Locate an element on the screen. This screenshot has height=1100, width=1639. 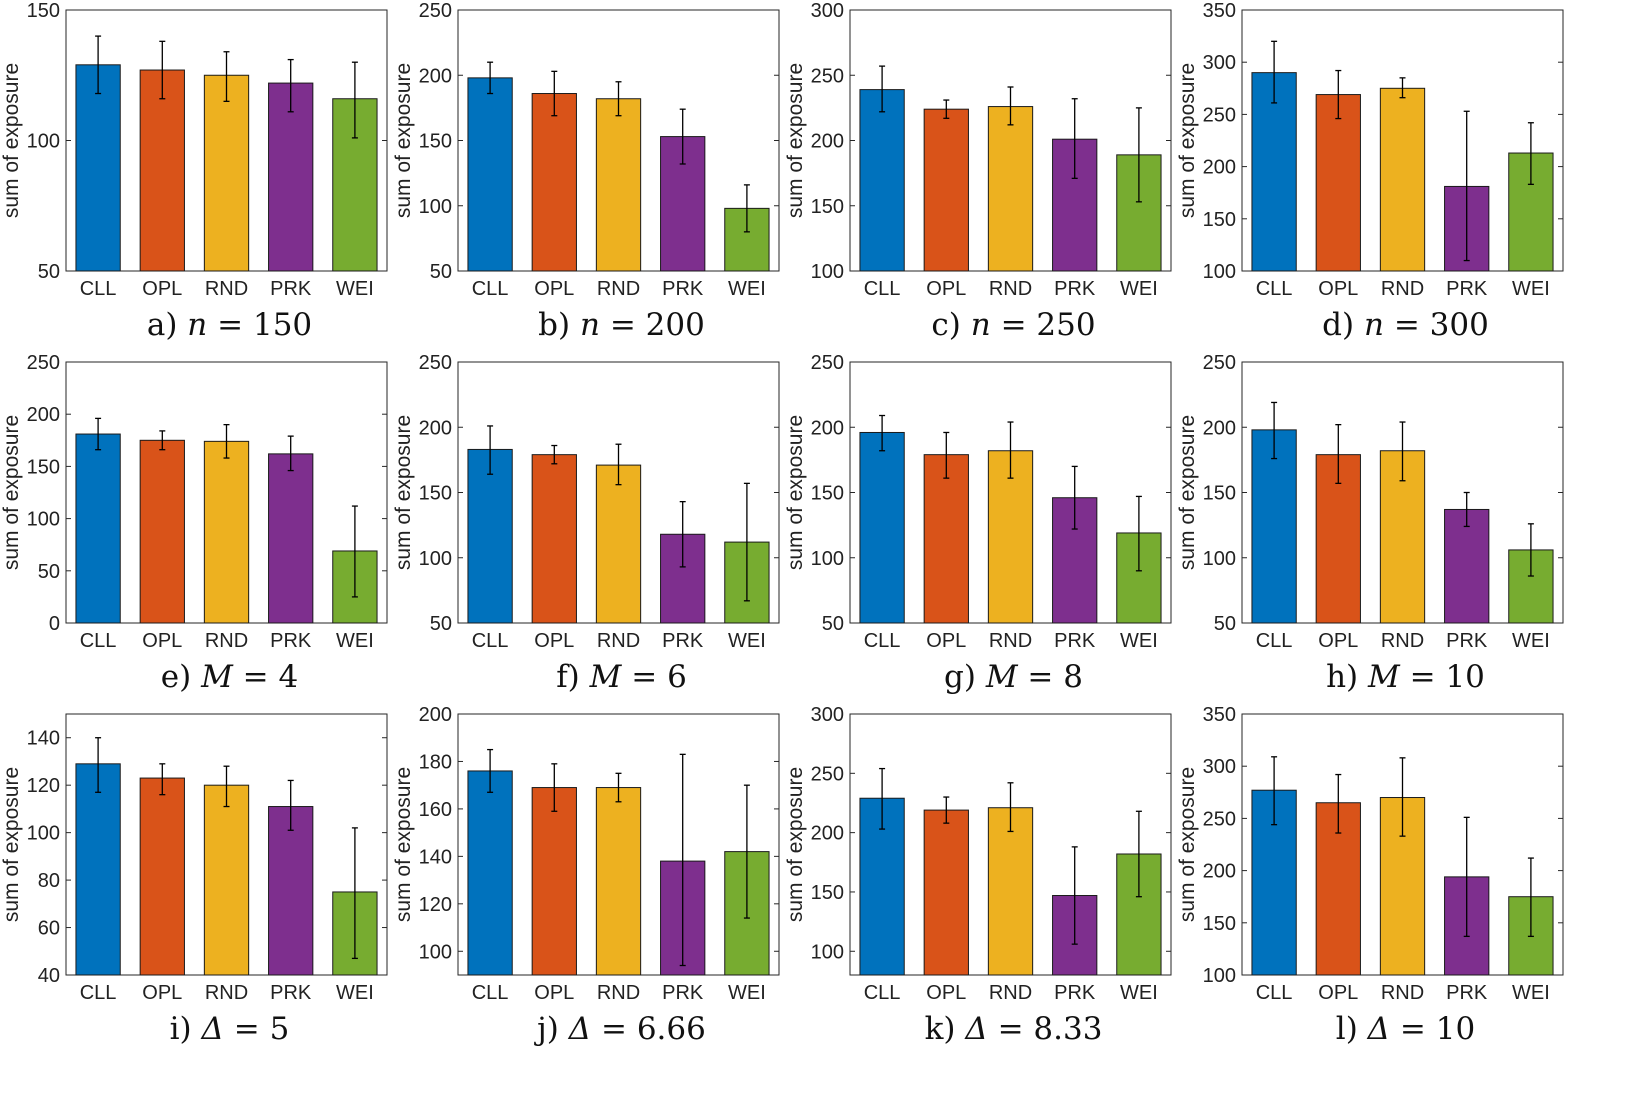
caption-value: 5 is located at coordinates (279, 1029).